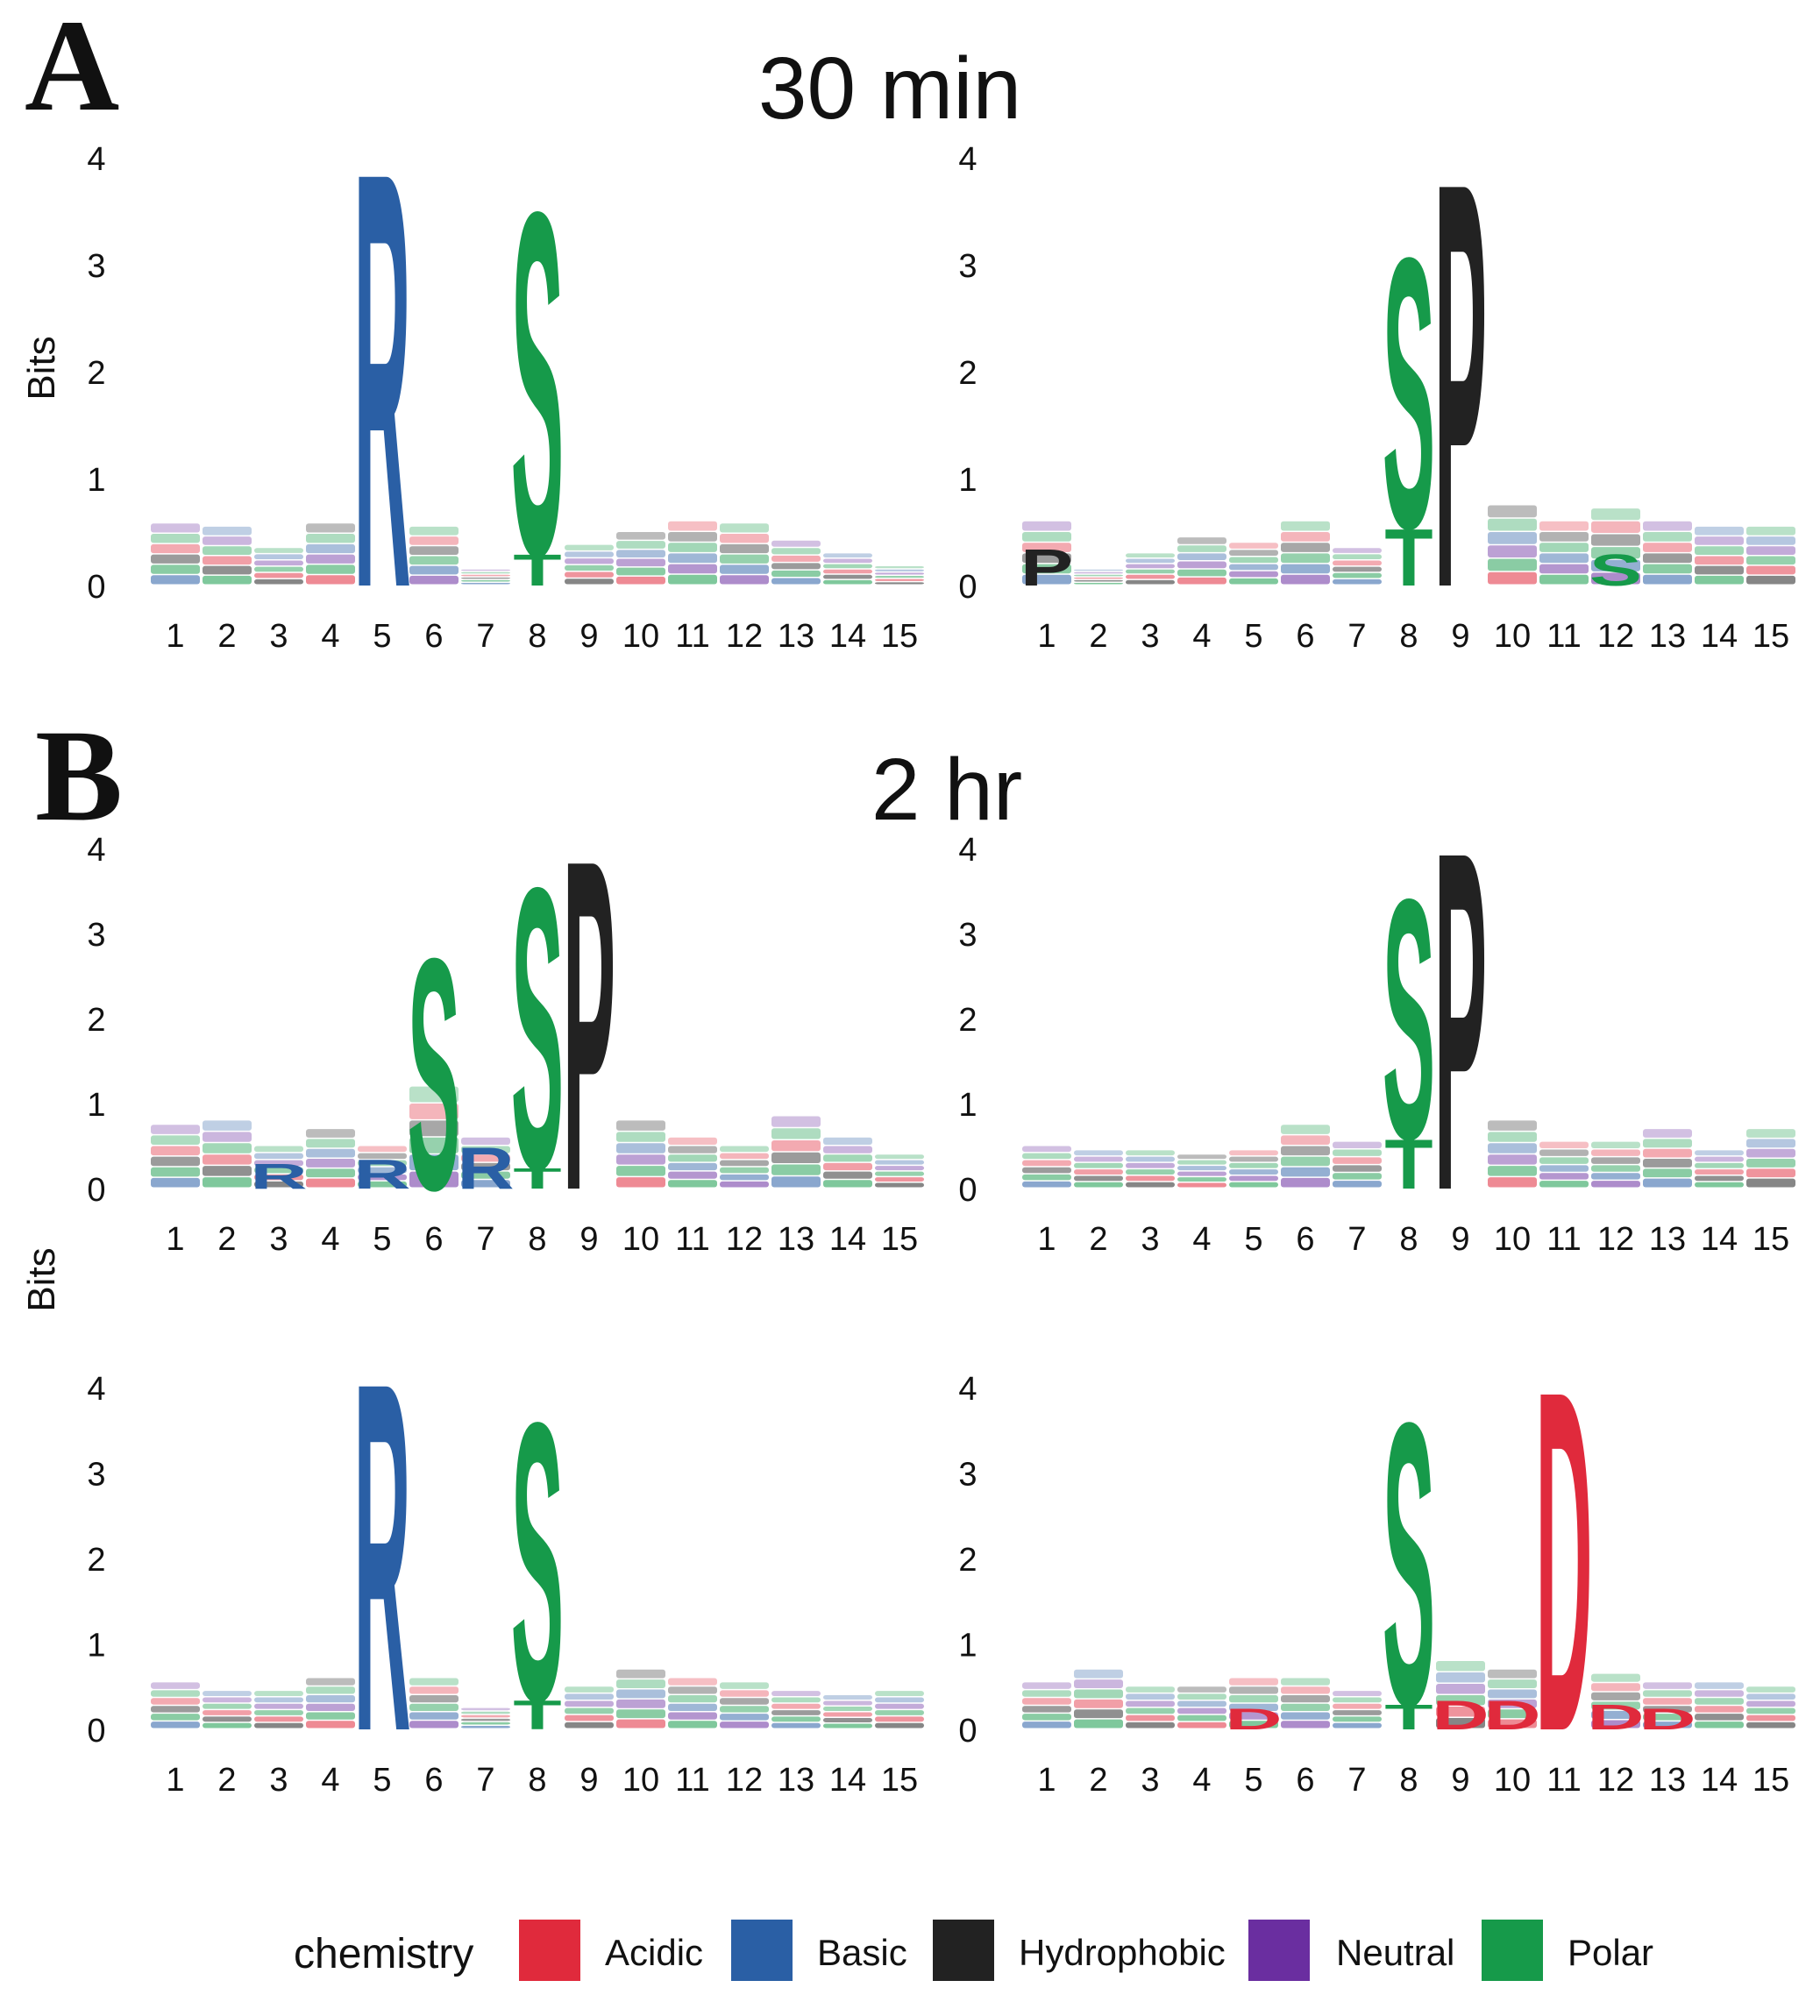 The image size is (1820, 2016). What do you see at coordinates (1511, 1716) in the screenshot?
I see `logo-letter-d-pos10: D` at bounding box center [1511, 1716].